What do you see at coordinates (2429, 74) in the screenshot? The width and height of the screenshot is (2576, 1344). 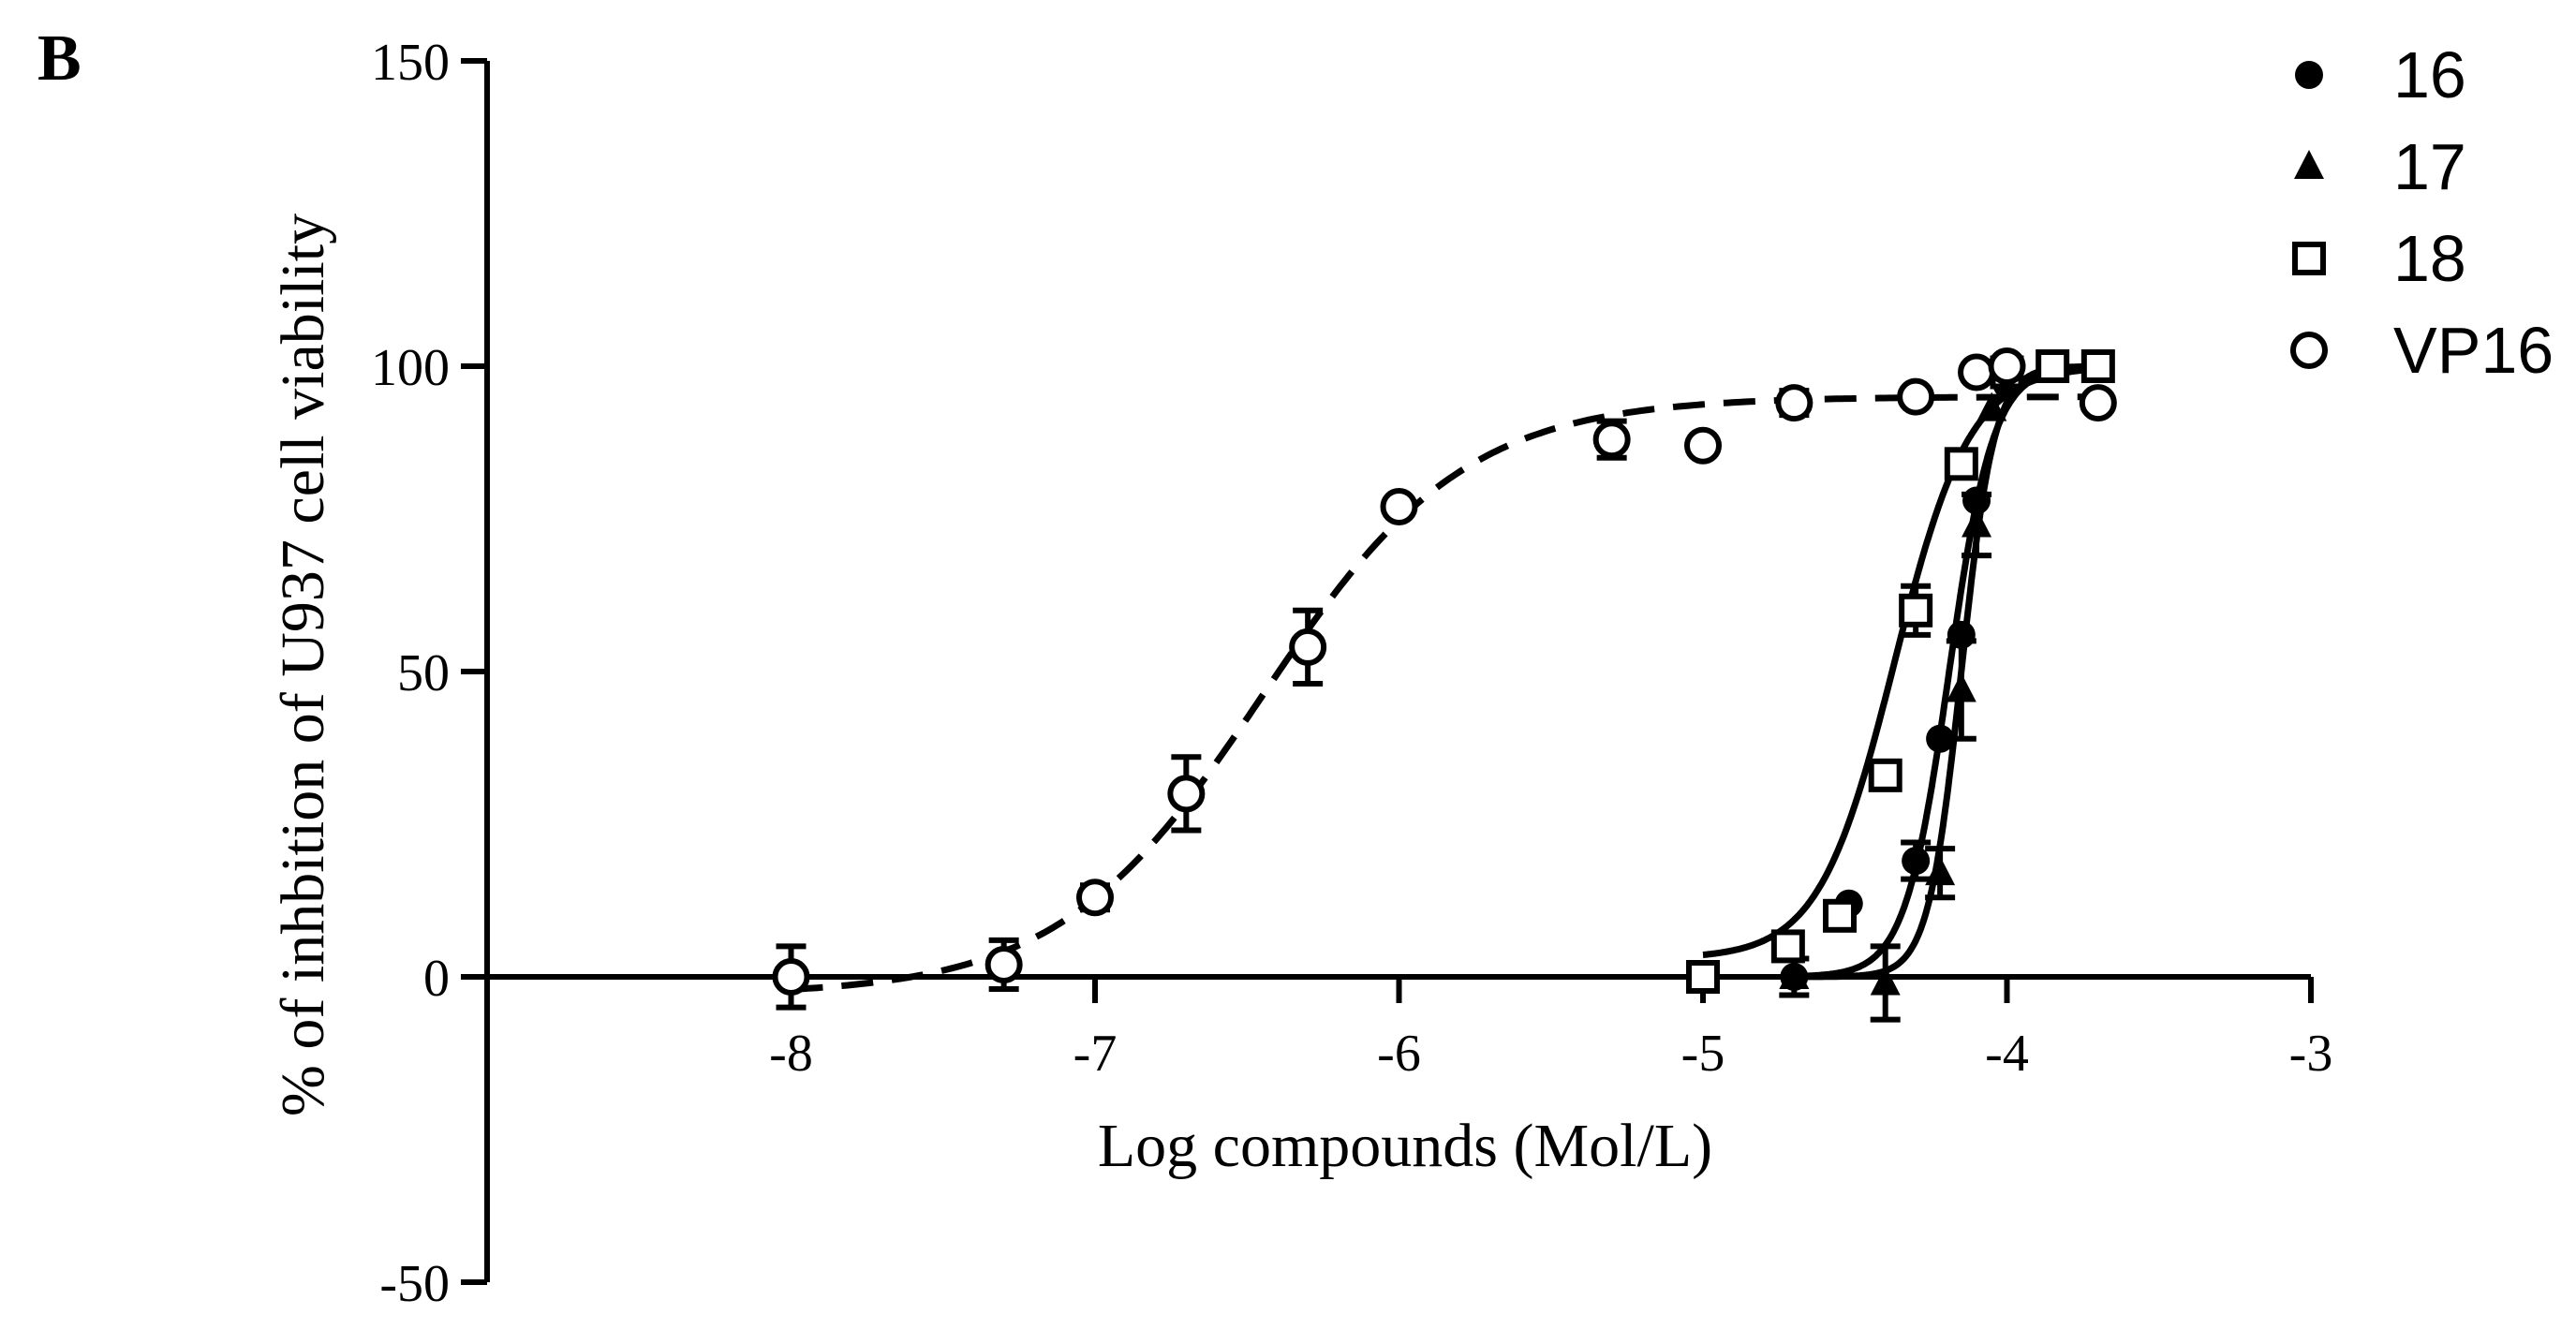 I see `legend-label-16: 16` at bounding box center [2429, 74].